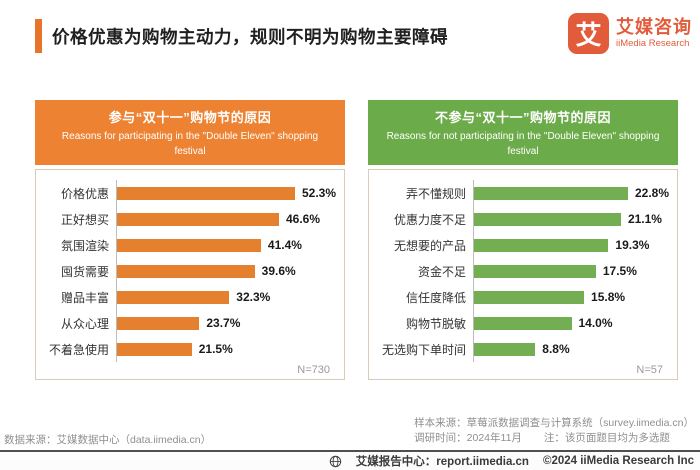 The width and height of the screenshot is (700, 470). I want to click on bar-category-label: 信任度降低, so click(435, 297).